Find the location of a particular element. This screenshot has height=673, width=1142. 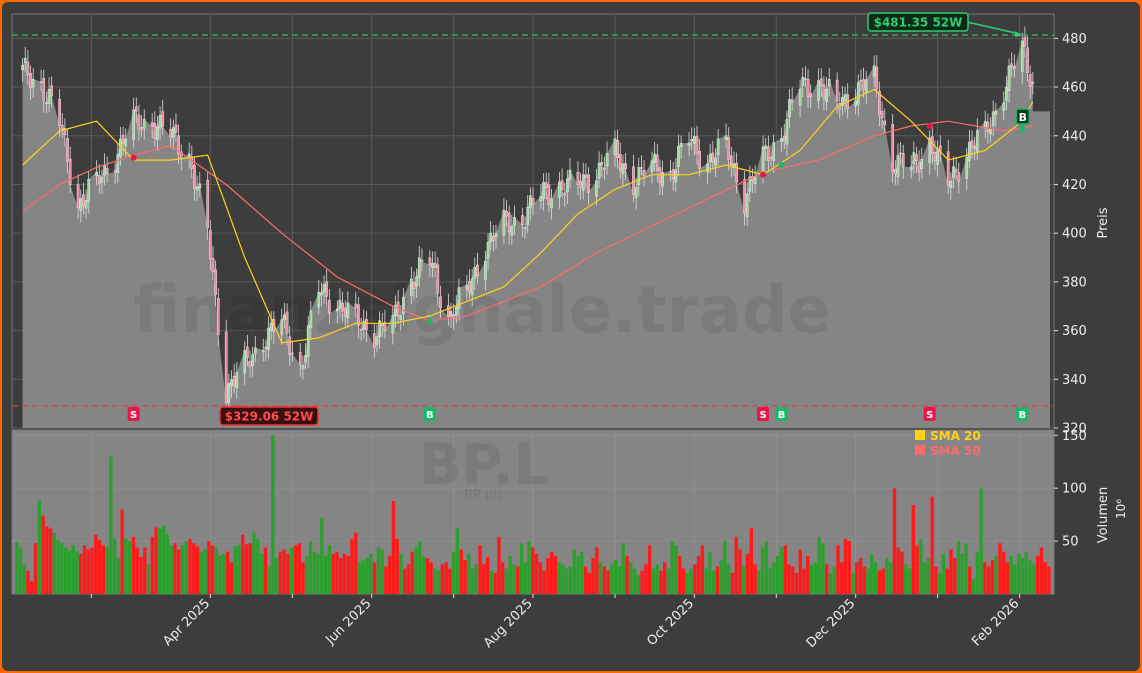

signal-badge-label: B is located at coordinates (1022, 415).